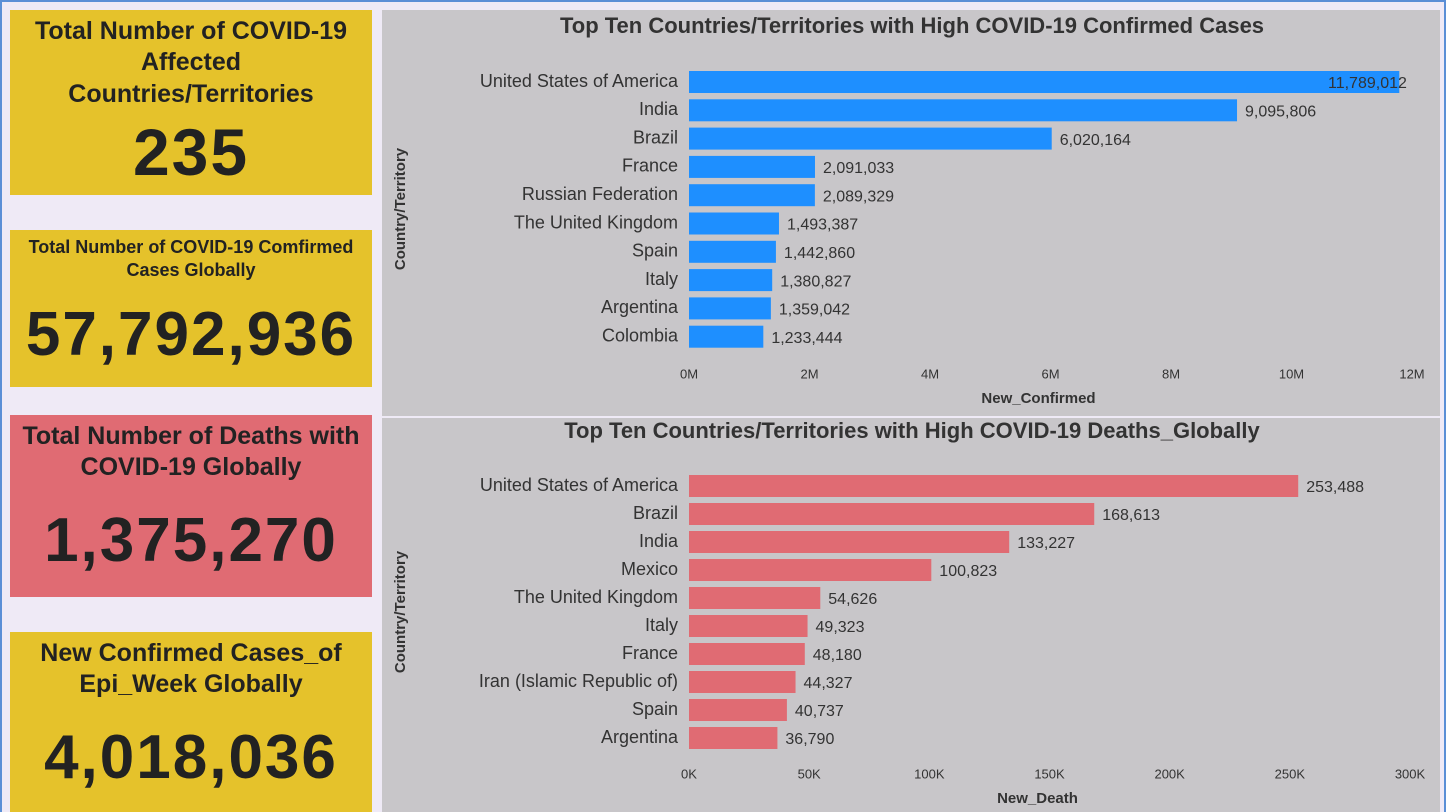  What do you see at coordinates (858, 196) in the screenshot?
I see `data-label: 2,089,329` at bounding box center [858, 196].